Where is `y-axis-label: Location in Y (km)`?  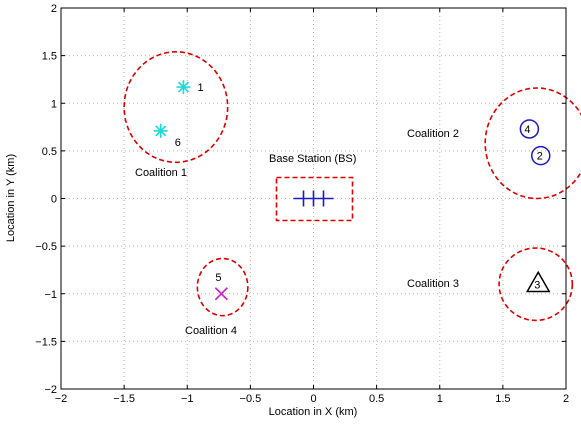 y-axis-label: Location in Y (km) is located at coordinates (11, 198).